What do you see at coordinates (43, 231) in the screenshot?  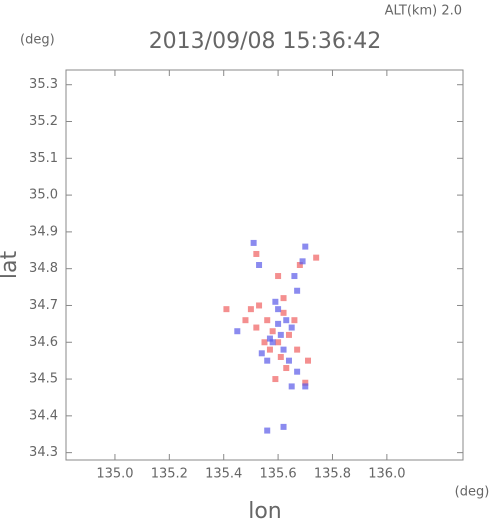 I see `y-tick-label: 34.9` at bounding box center [43, 231].